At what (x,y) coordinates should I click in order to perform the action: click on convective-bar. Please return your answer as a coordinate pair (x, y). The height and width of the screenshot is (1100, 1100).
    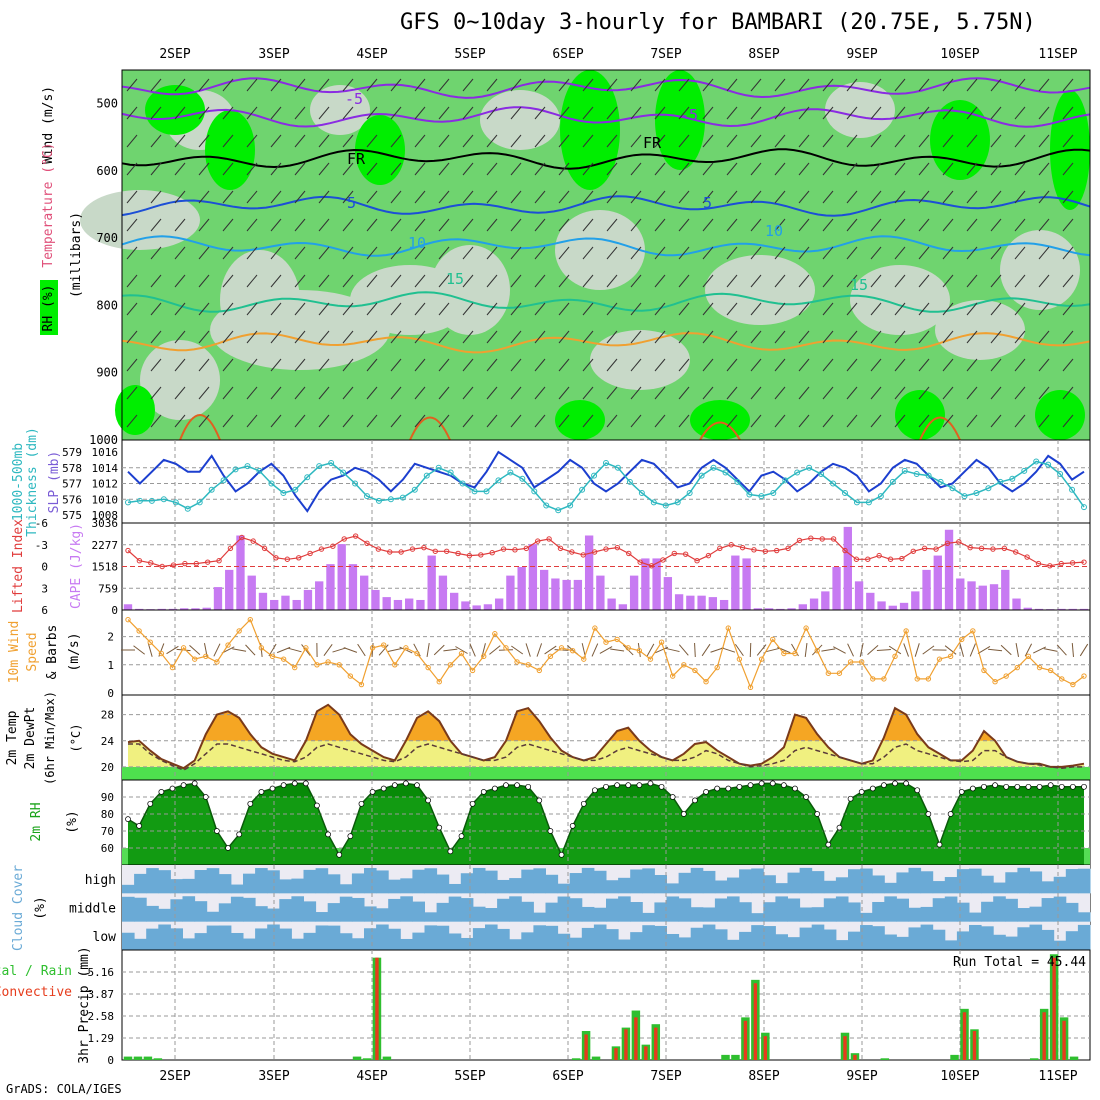
    Looking at the image, I should click on (586, 1047).